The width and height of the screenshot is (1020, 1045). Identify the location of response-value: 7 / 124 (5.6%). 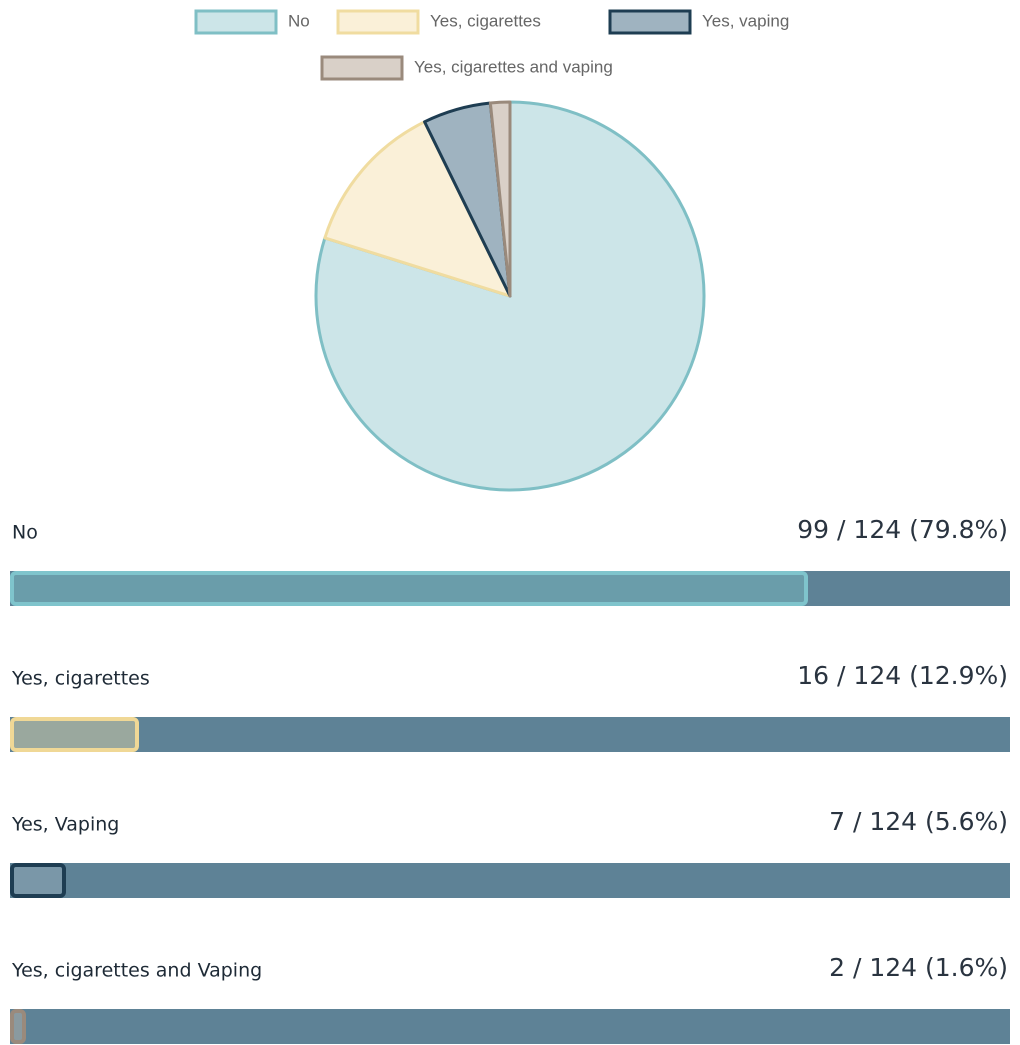
(918, 821).